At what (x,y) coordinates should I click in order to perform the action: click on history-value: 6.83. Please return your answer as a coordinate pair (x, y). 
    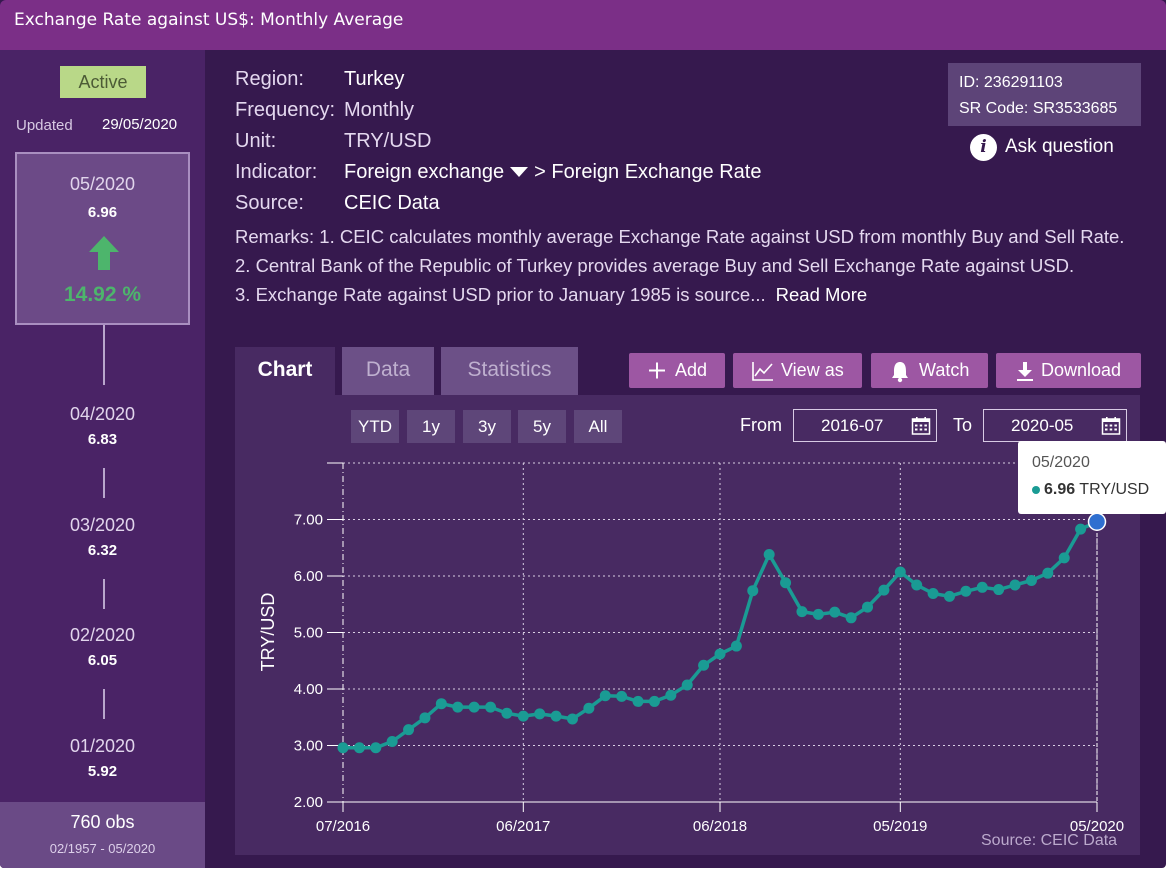
    Looking at the image, I should click on (102, 439).